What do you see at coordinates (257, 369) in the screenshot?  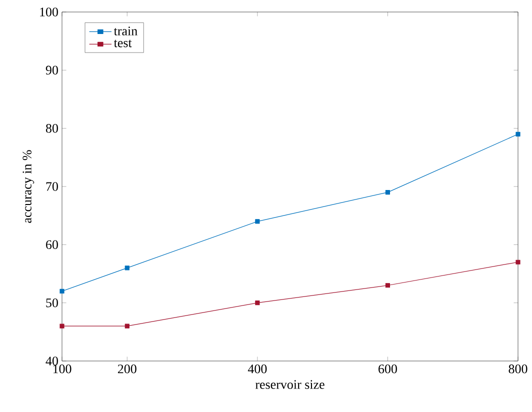 I see `x-tick-label: 400` at bounding box center [257, 369].